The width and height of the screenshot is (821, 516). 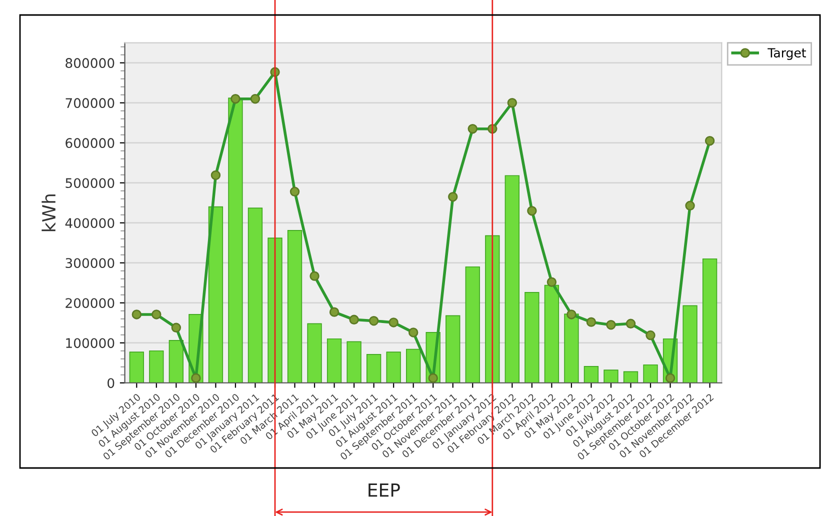 What do you see at coordinates (90, 183) in the screenshot?
I see `y-tick-label: 500000` at bounding box center [90, 183].